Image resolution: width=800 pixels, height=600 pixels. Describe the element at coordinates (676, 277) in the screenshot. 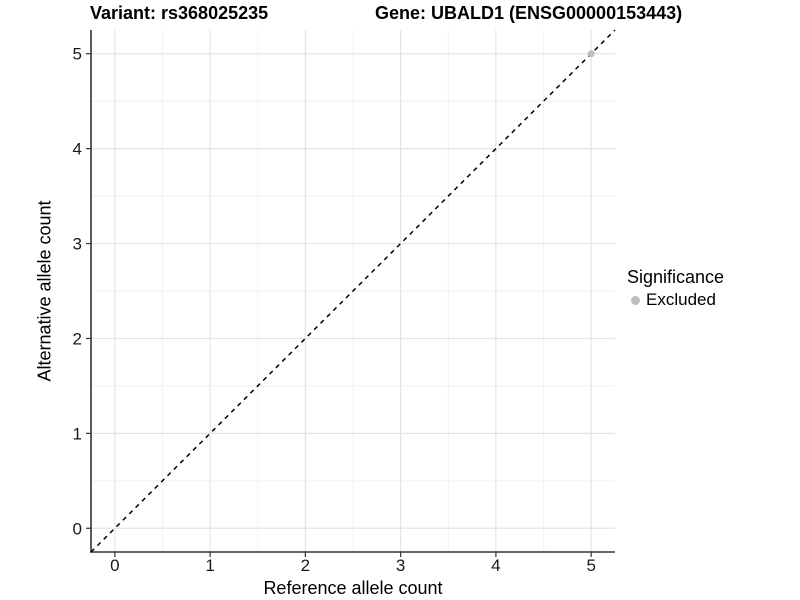

I see `legend-title: Significance` at that location.